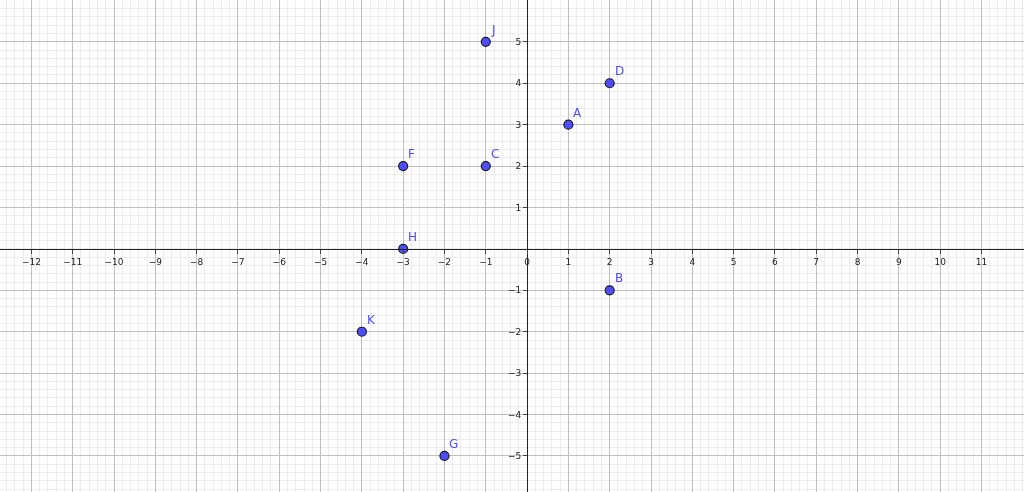  What do you see at coordinates (515, 414) in the screenshot?
I see `y-tick-label: −4` at bounding box center [515, 414].